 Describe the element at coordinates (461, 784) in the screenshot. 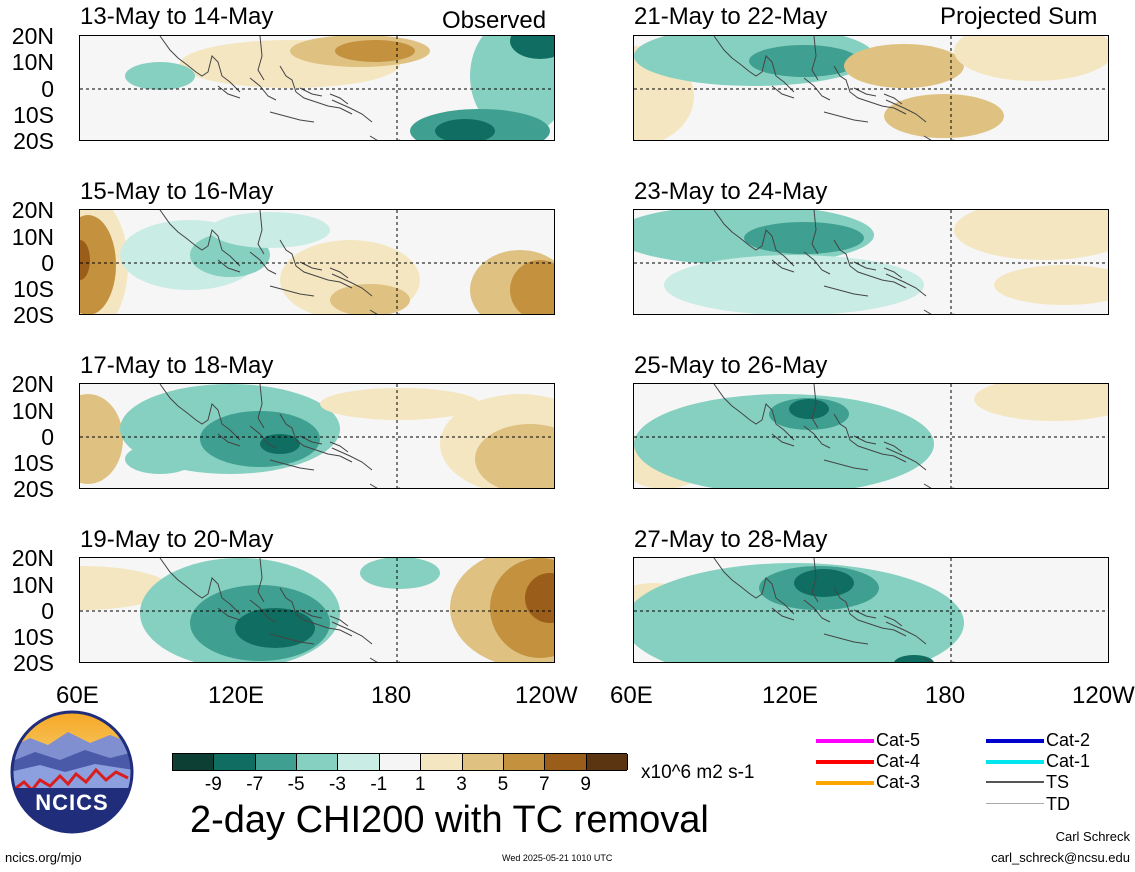

I see `colorbar-label: 3` at that location.